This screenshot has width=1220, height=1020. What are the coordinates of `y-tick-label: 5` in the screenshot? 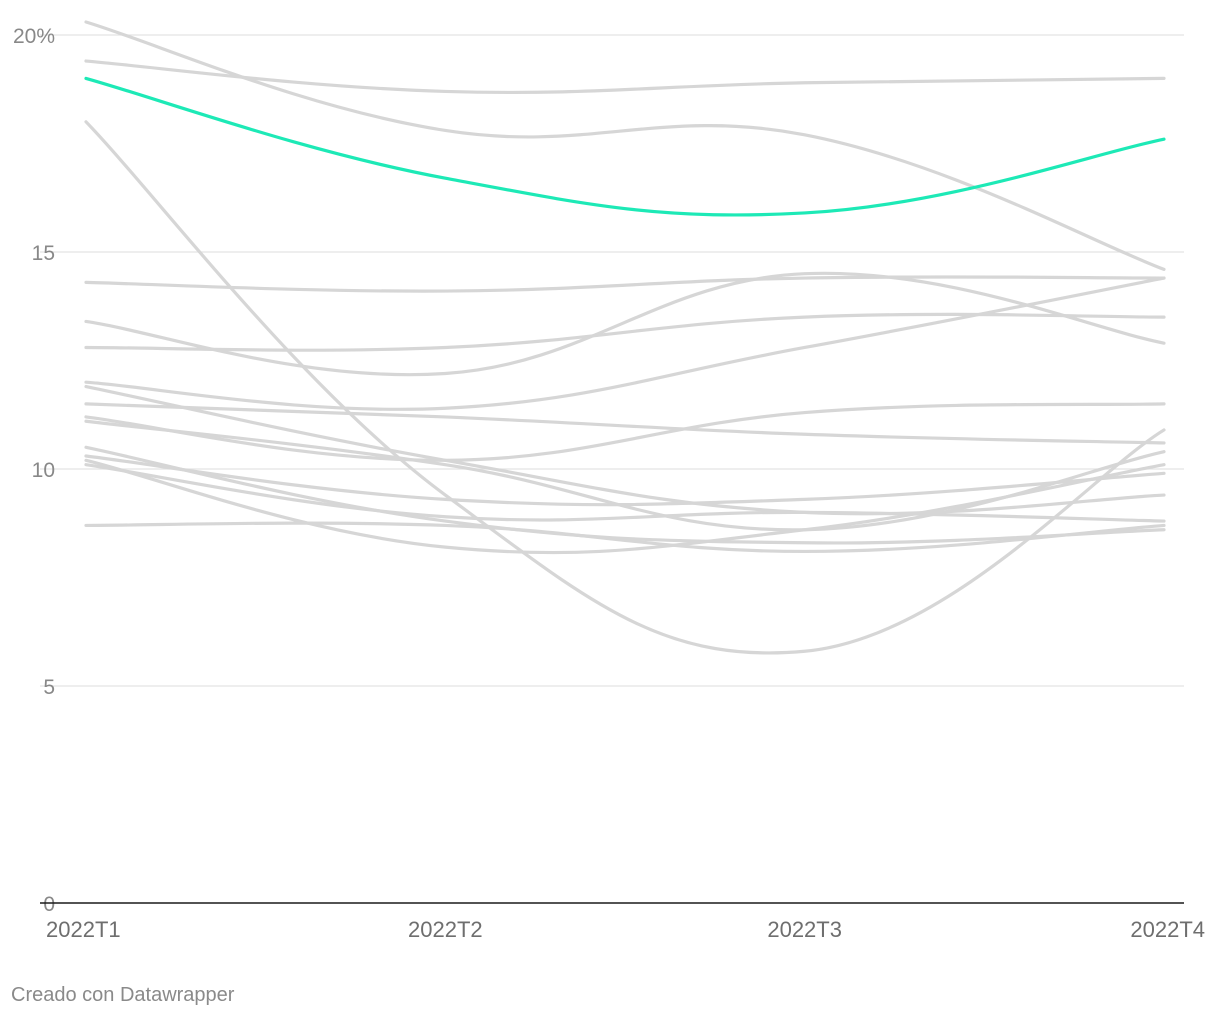 It's located at (49, 687).